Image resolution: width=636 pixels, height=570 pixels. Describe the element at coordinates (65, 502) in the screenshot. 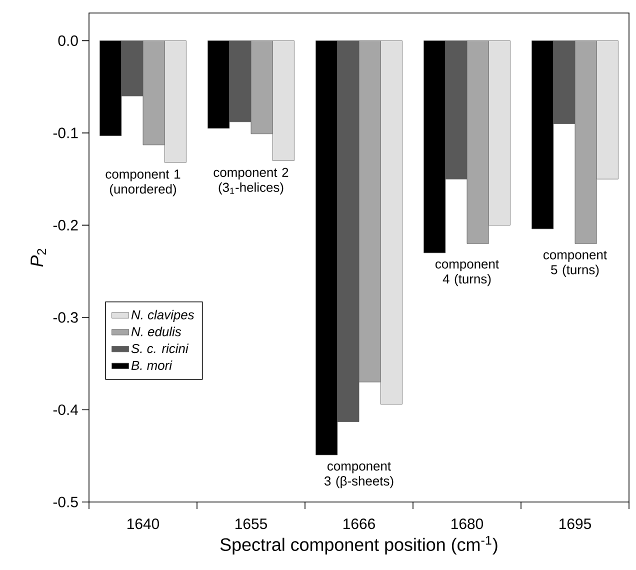

I see `y-tick-label: -0.5` at that location.